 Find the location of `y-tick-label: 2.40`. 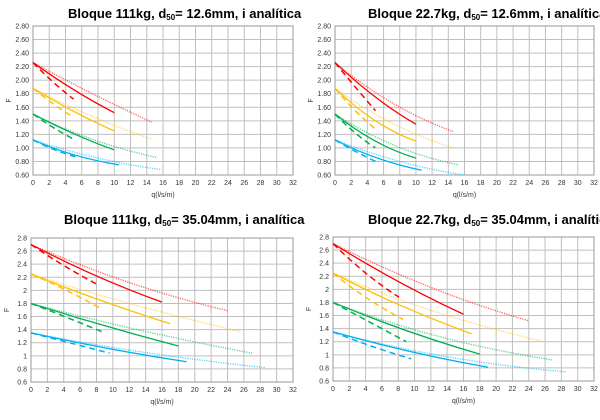

y-tick-label: 2.40 is located at coordinates (22, 54).